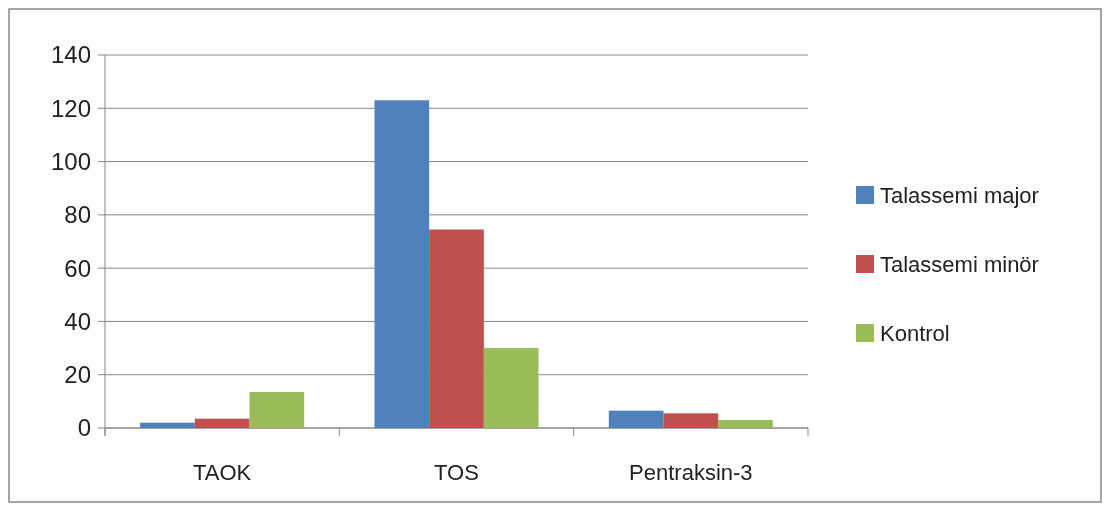 The height and width of the screenshot is (511, 1110). What do you see at coordinates (84, 428) in the screenshot?
I see `y-tick-label: 0` at bounding box center [84, 428].